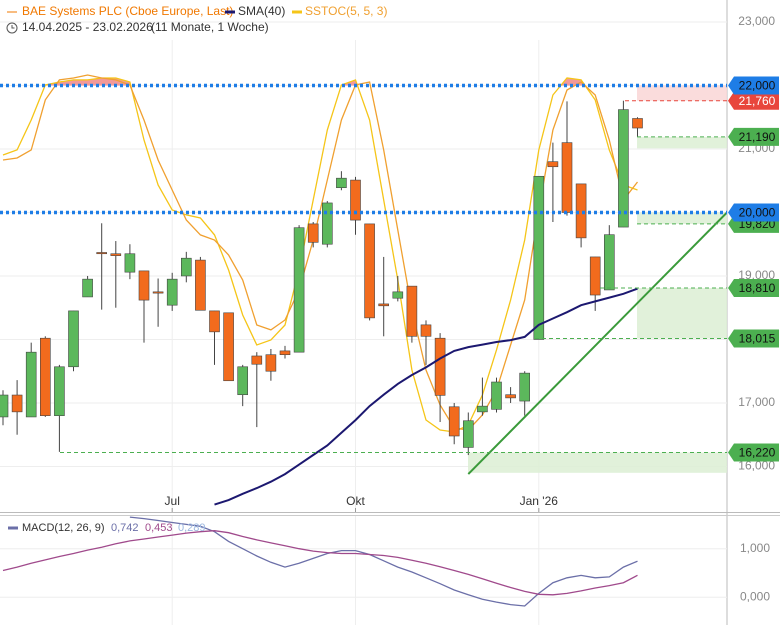 Image resolution: width=780 pixels, height=625 pixels. Describe the element at coordinates (172, 501) in the screenshot. I see `x-tick-label: Jul` at that location.